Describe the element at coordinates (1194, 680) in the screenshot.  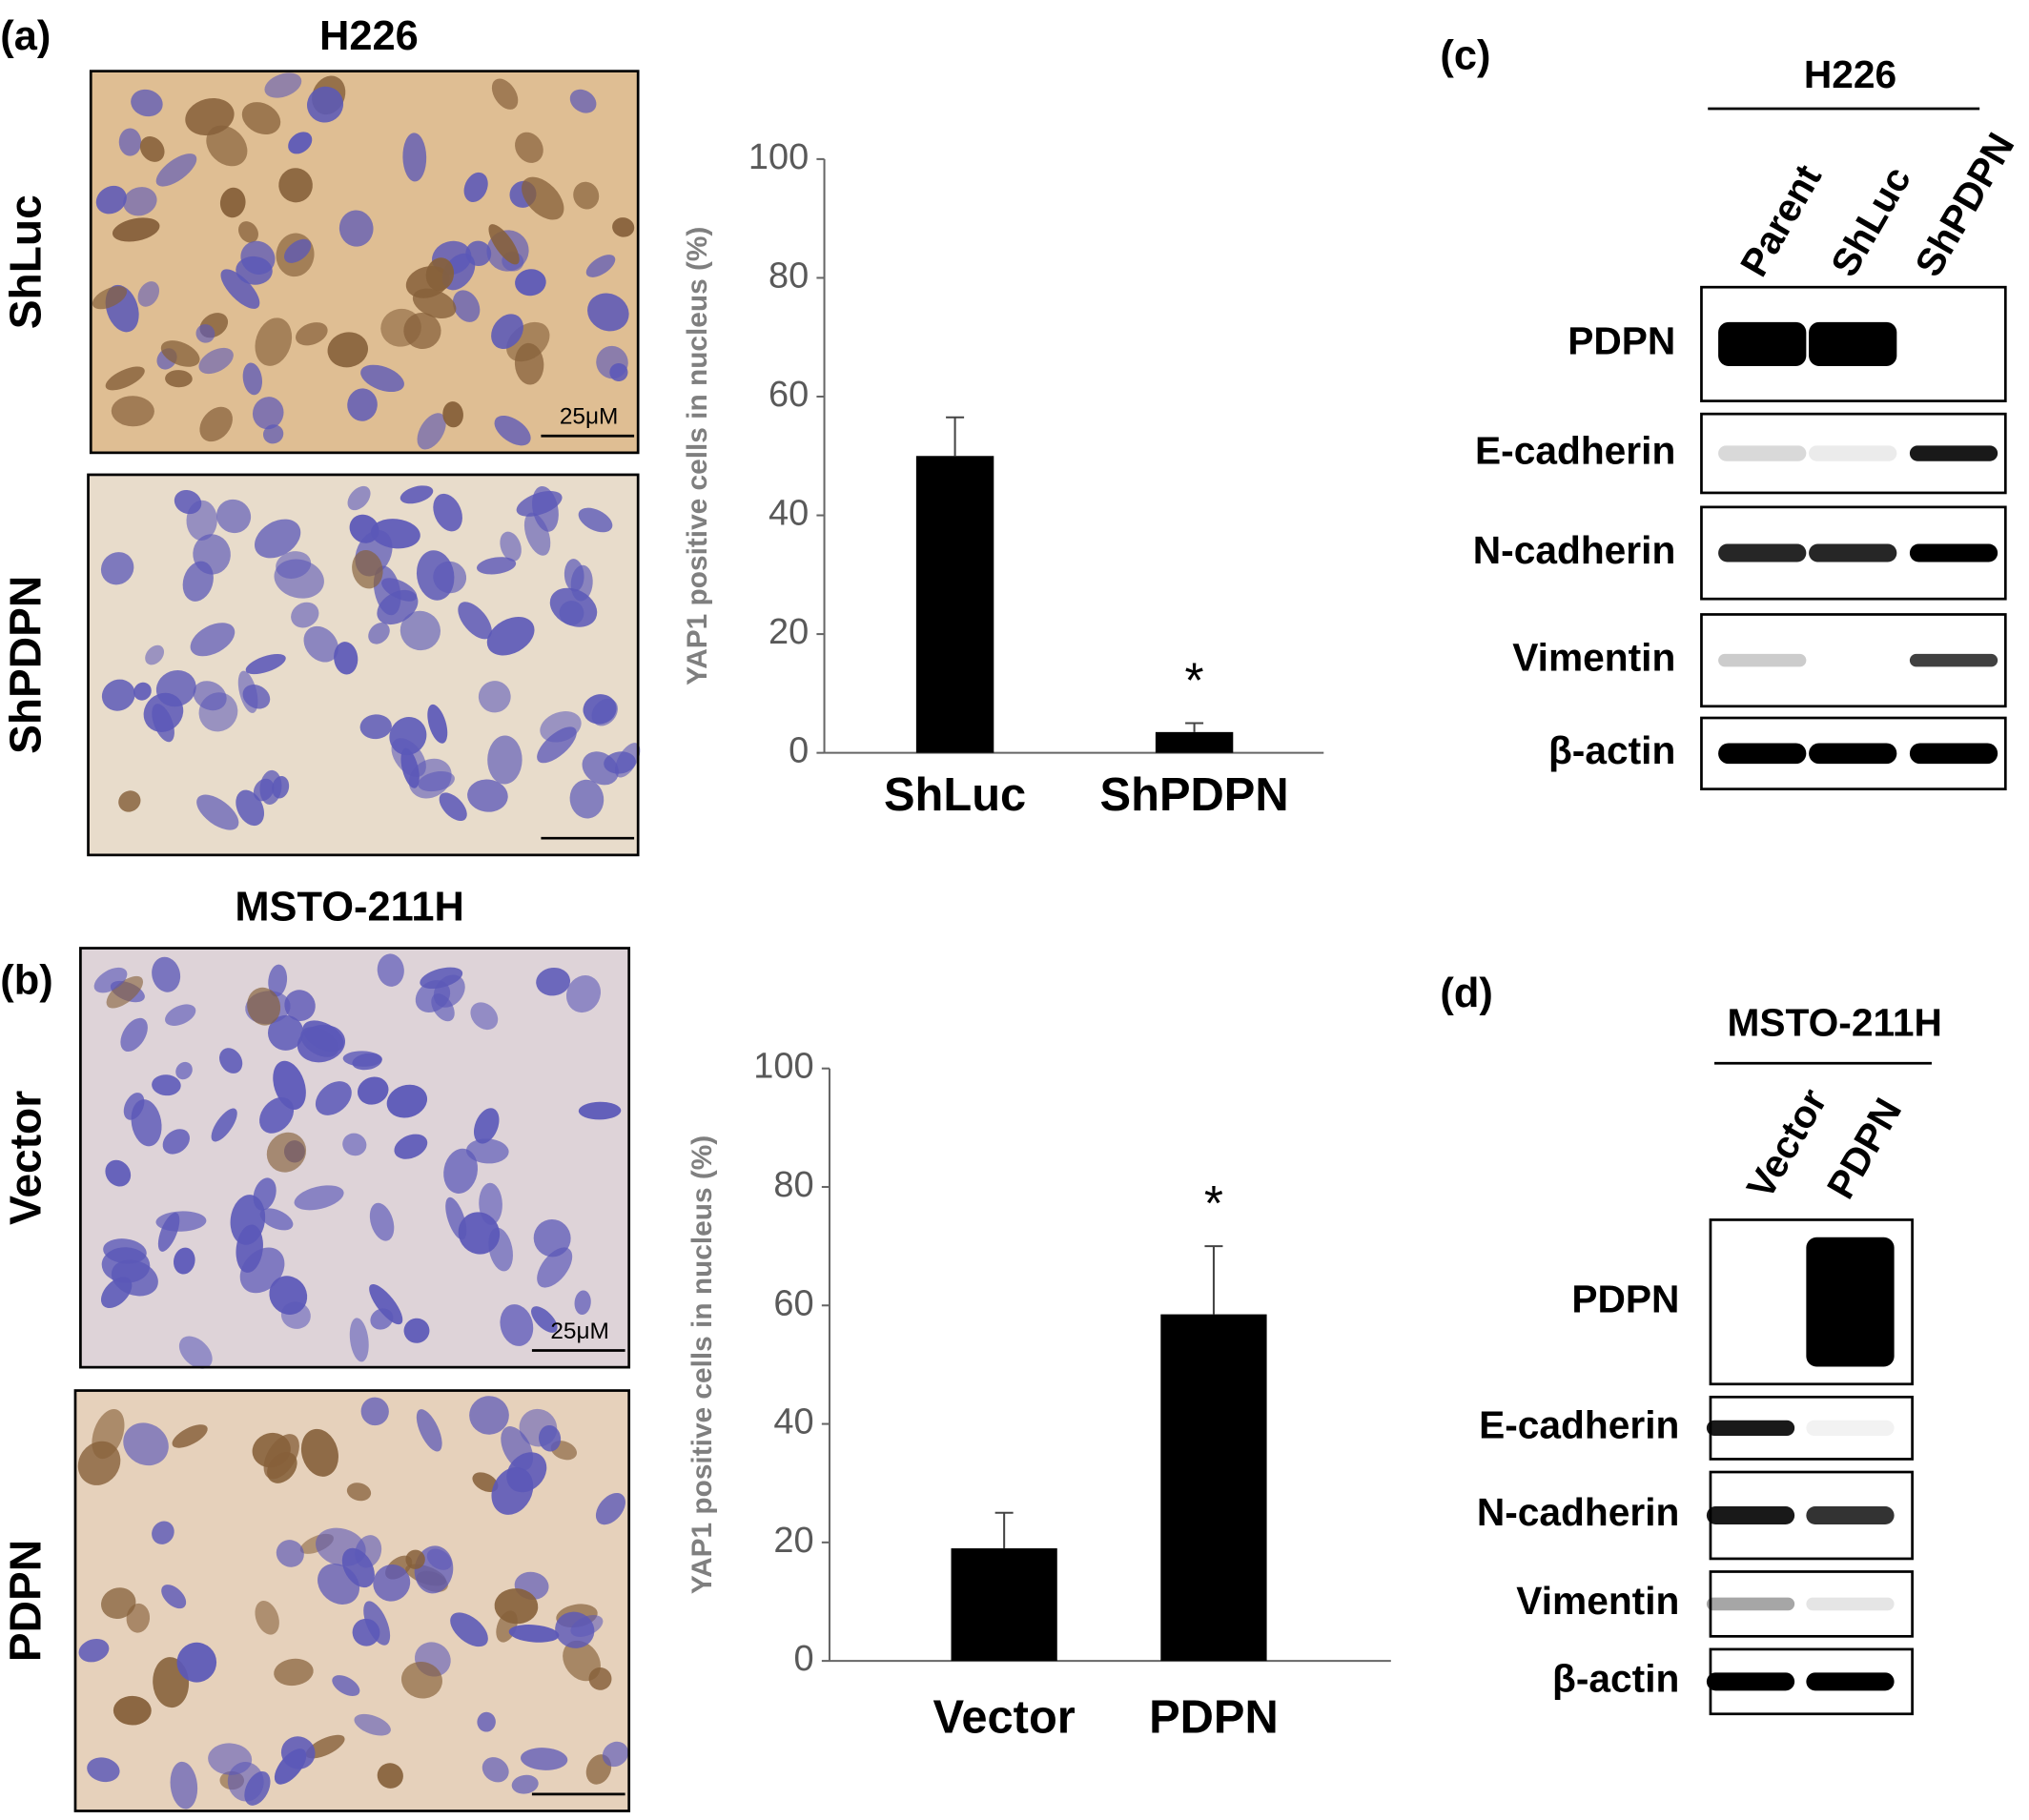
I see `significance-marker: *` at that location.